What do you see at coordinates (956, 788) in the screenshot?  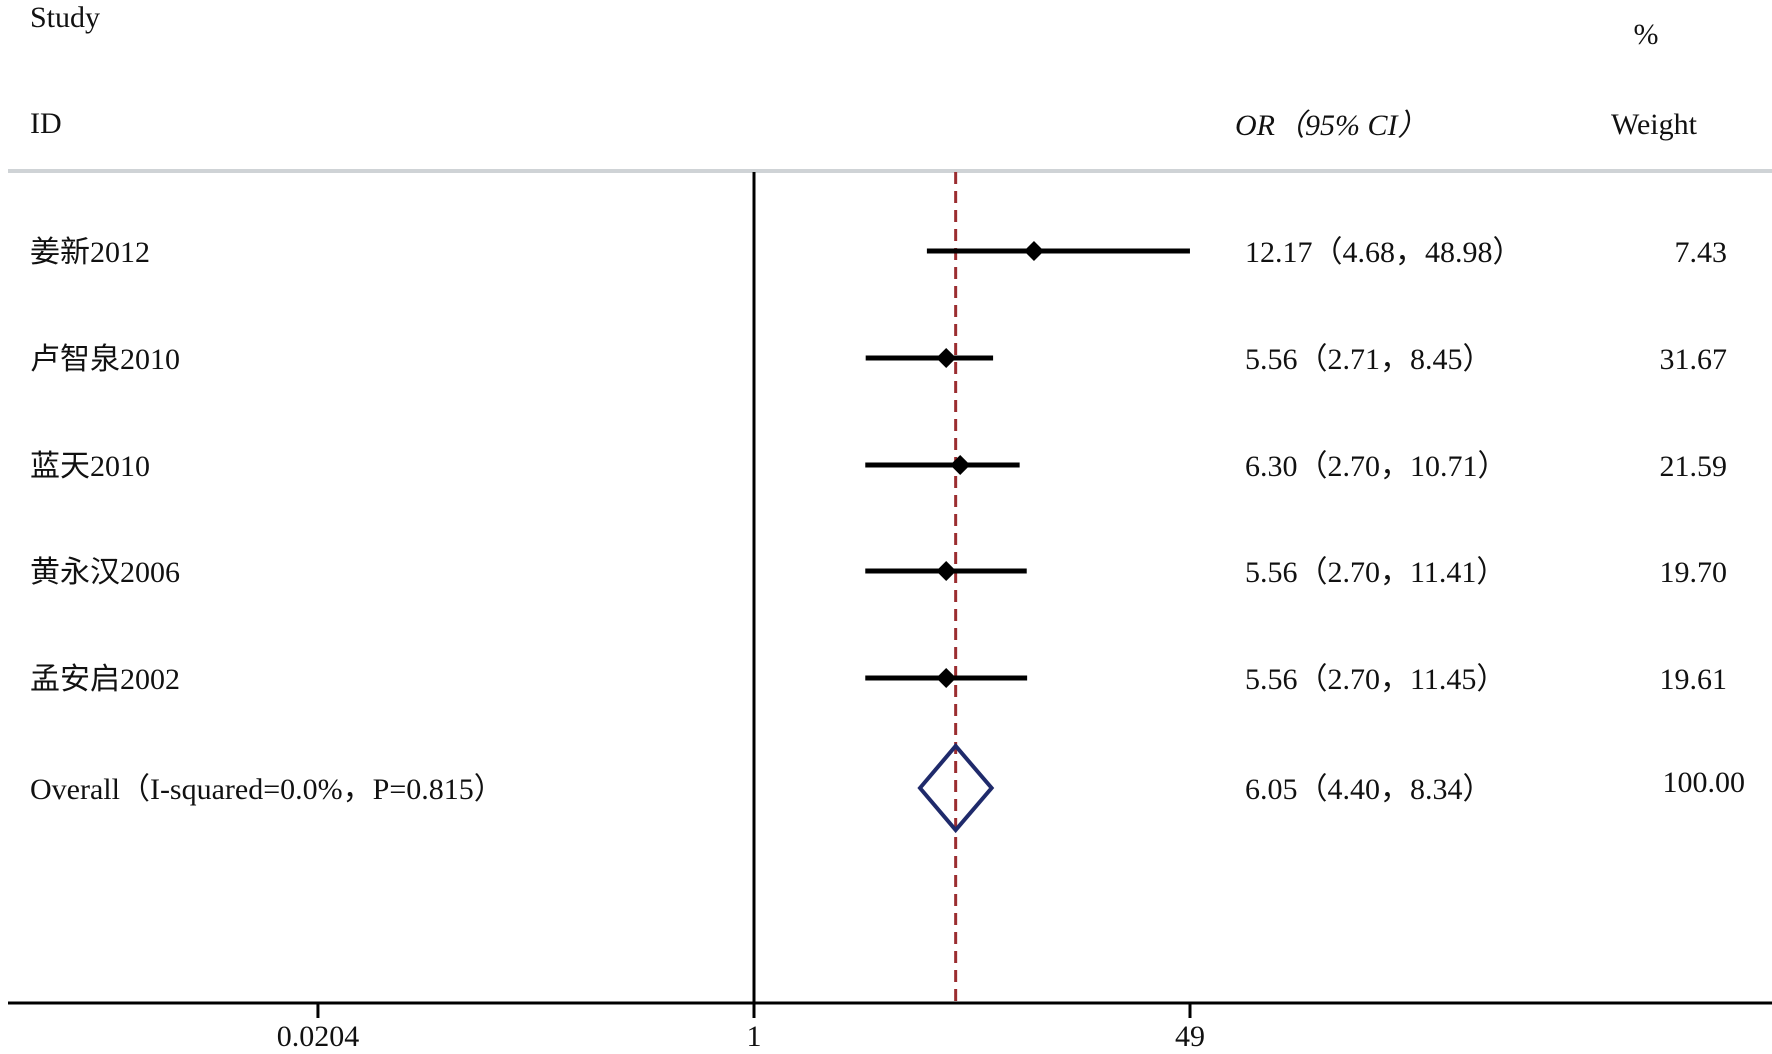 I see `overall-diamond` at bounding box center [956, 788].